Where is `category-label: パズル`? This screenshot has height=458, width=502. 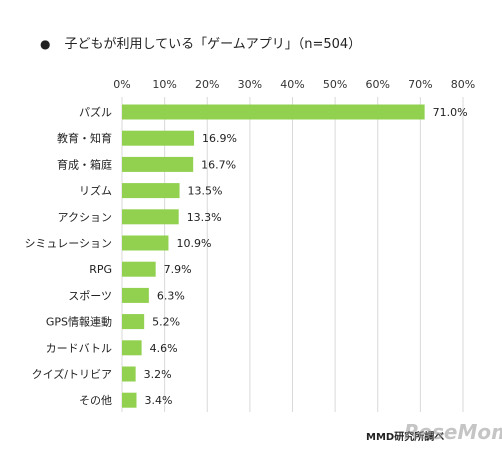 category-label: パズル is located at coordinates (95, 112).